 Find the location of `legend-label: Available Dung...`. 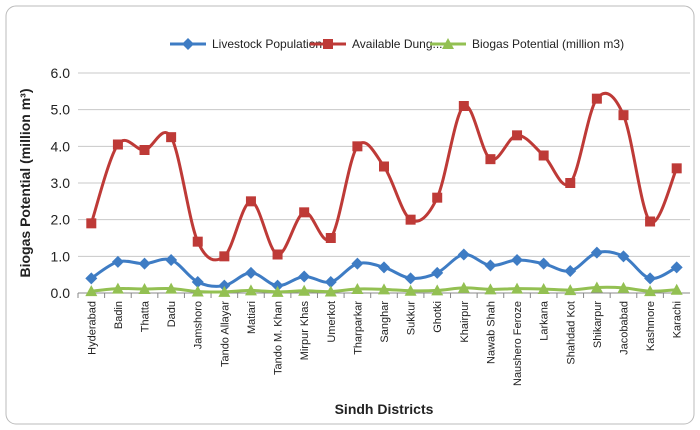

legend-label: Available Dung... is located at coordinates (397, 44).